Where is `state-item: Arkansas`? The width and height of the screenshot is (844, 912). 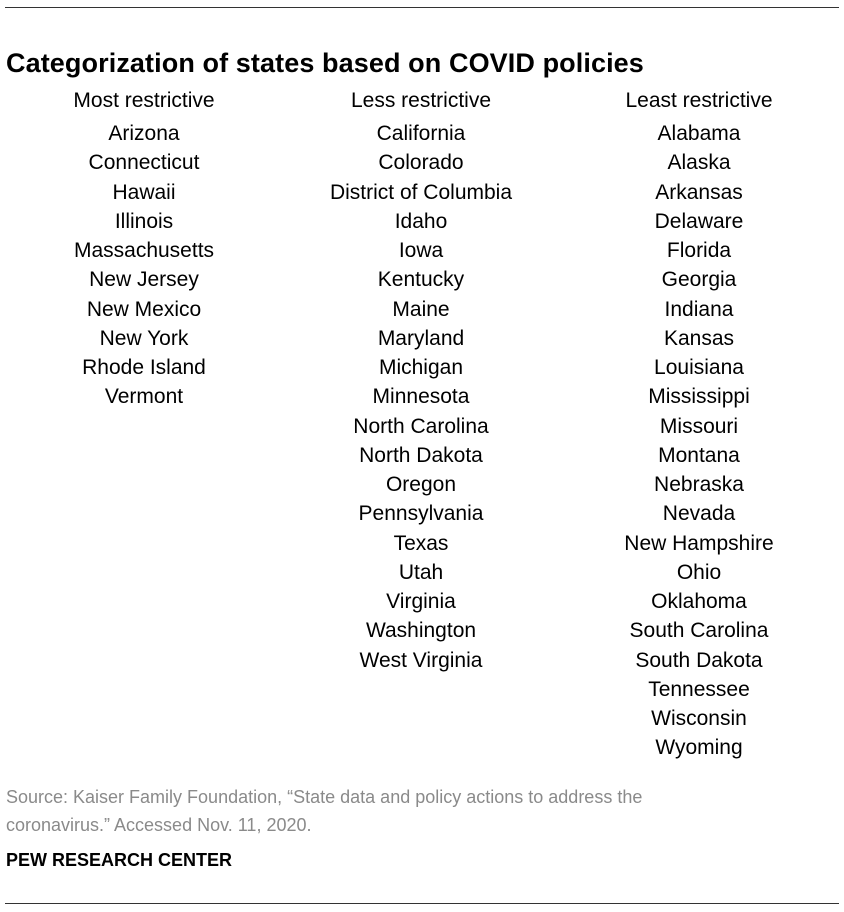 state-item: Arkansas is located at coordinates (699, 192).